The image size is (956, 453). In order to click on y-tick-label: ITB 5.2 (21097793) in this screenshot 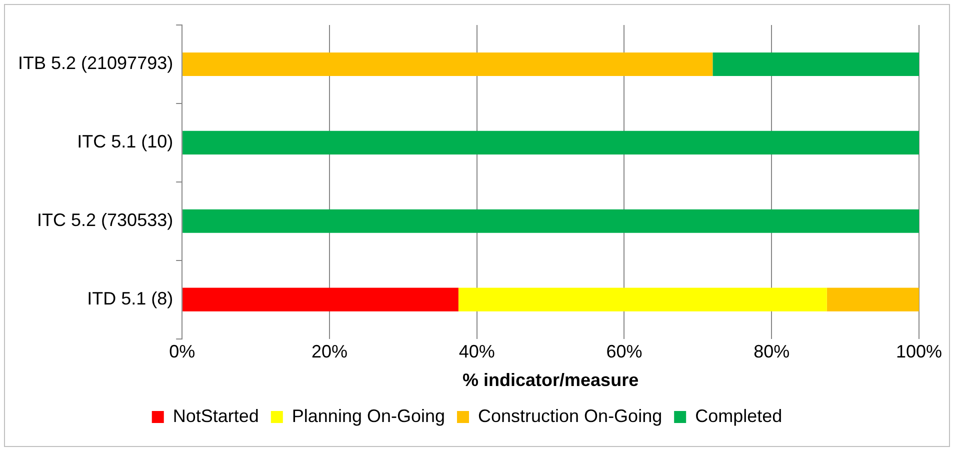, I will do `click(96, 63)`.